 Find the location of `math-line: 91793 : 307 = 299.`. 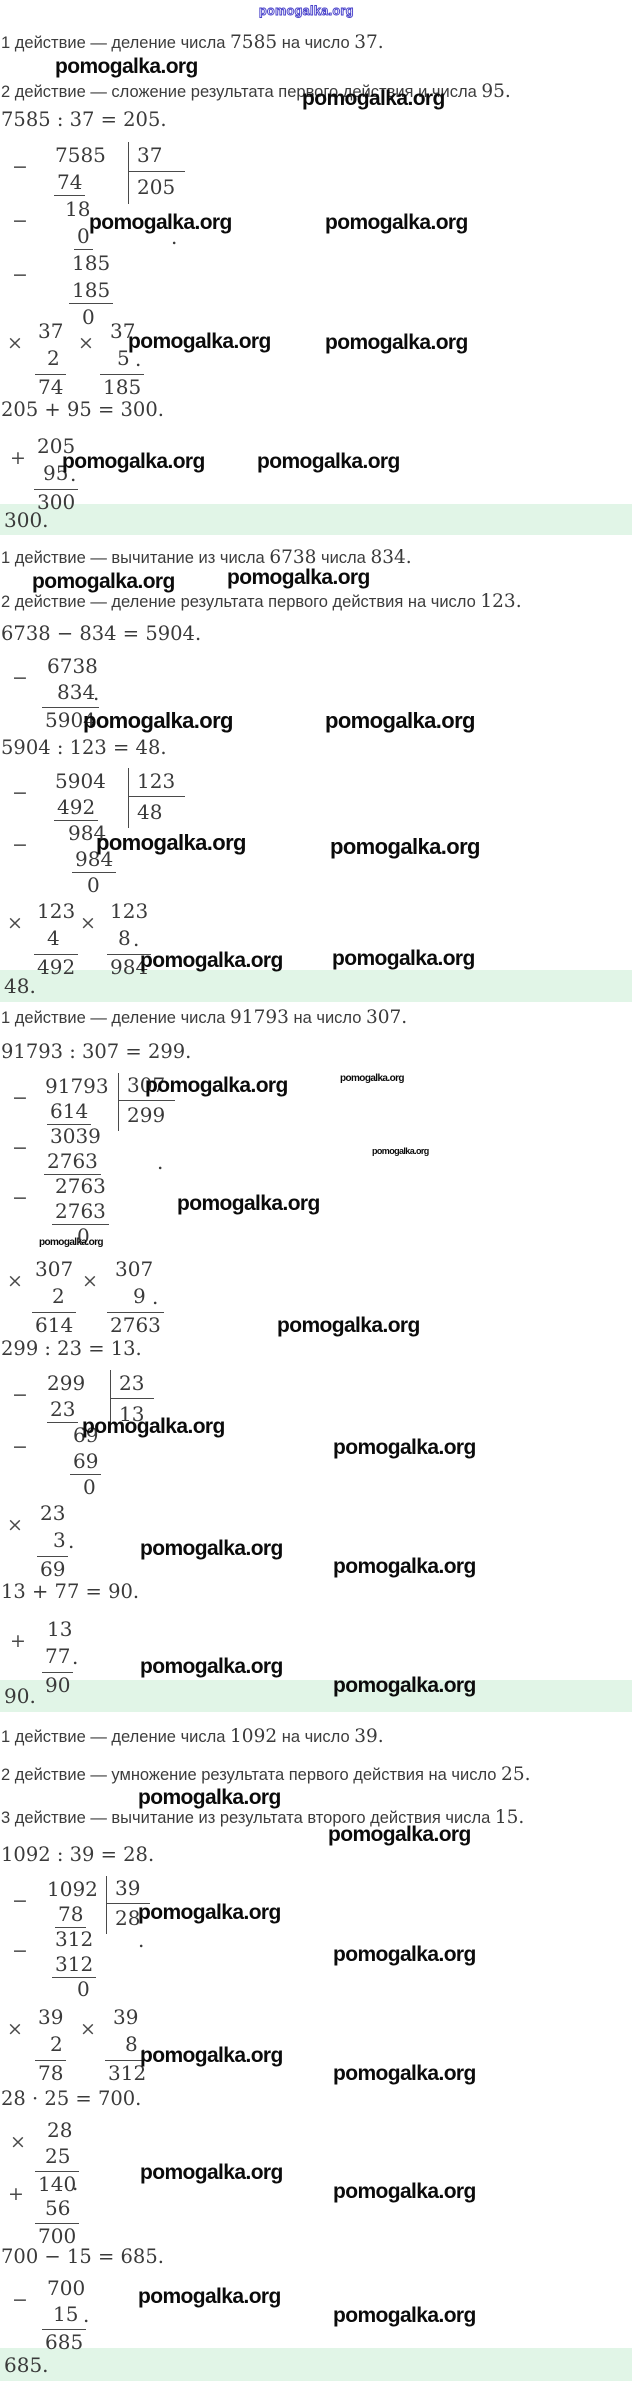

math-line: 91793 : 307 = 299. is located at coordinates (96, 1051).